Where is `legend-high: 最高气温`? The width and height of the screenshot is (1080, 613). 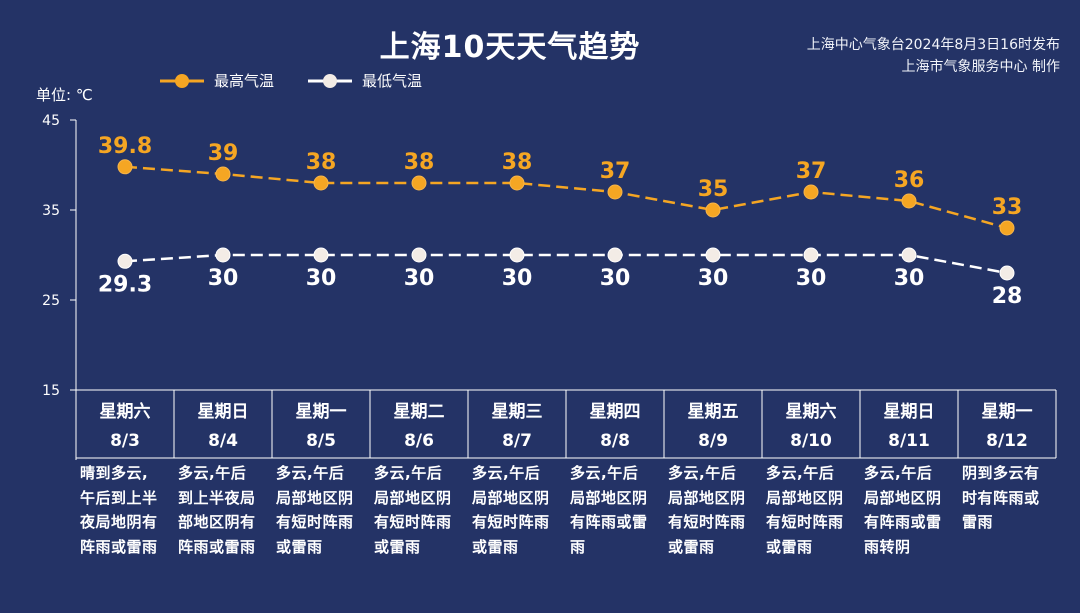 legend-high: 最高气温 is located at coordinates (217, 80).